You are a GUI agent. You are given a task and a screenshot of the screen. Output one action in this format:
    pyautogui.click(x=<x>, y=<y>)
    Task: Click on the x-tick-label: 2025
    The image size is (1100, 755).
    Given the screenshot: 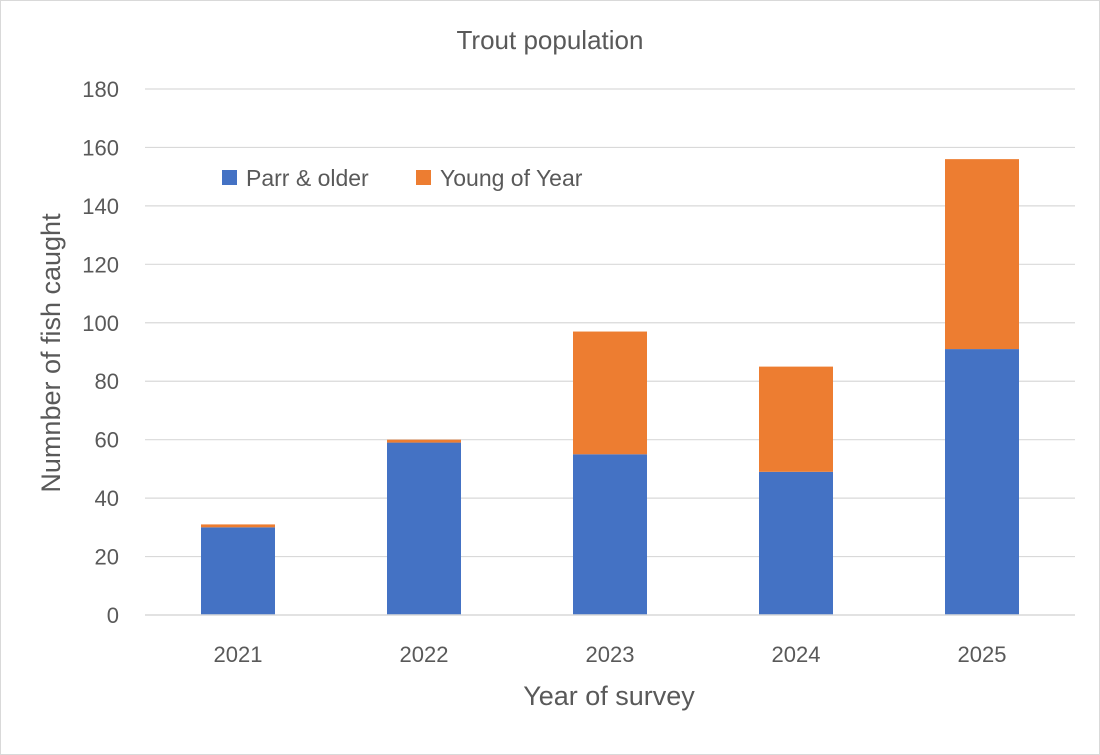 What is the action you would take?
    pyautogui.click(x=982, y=654)
    